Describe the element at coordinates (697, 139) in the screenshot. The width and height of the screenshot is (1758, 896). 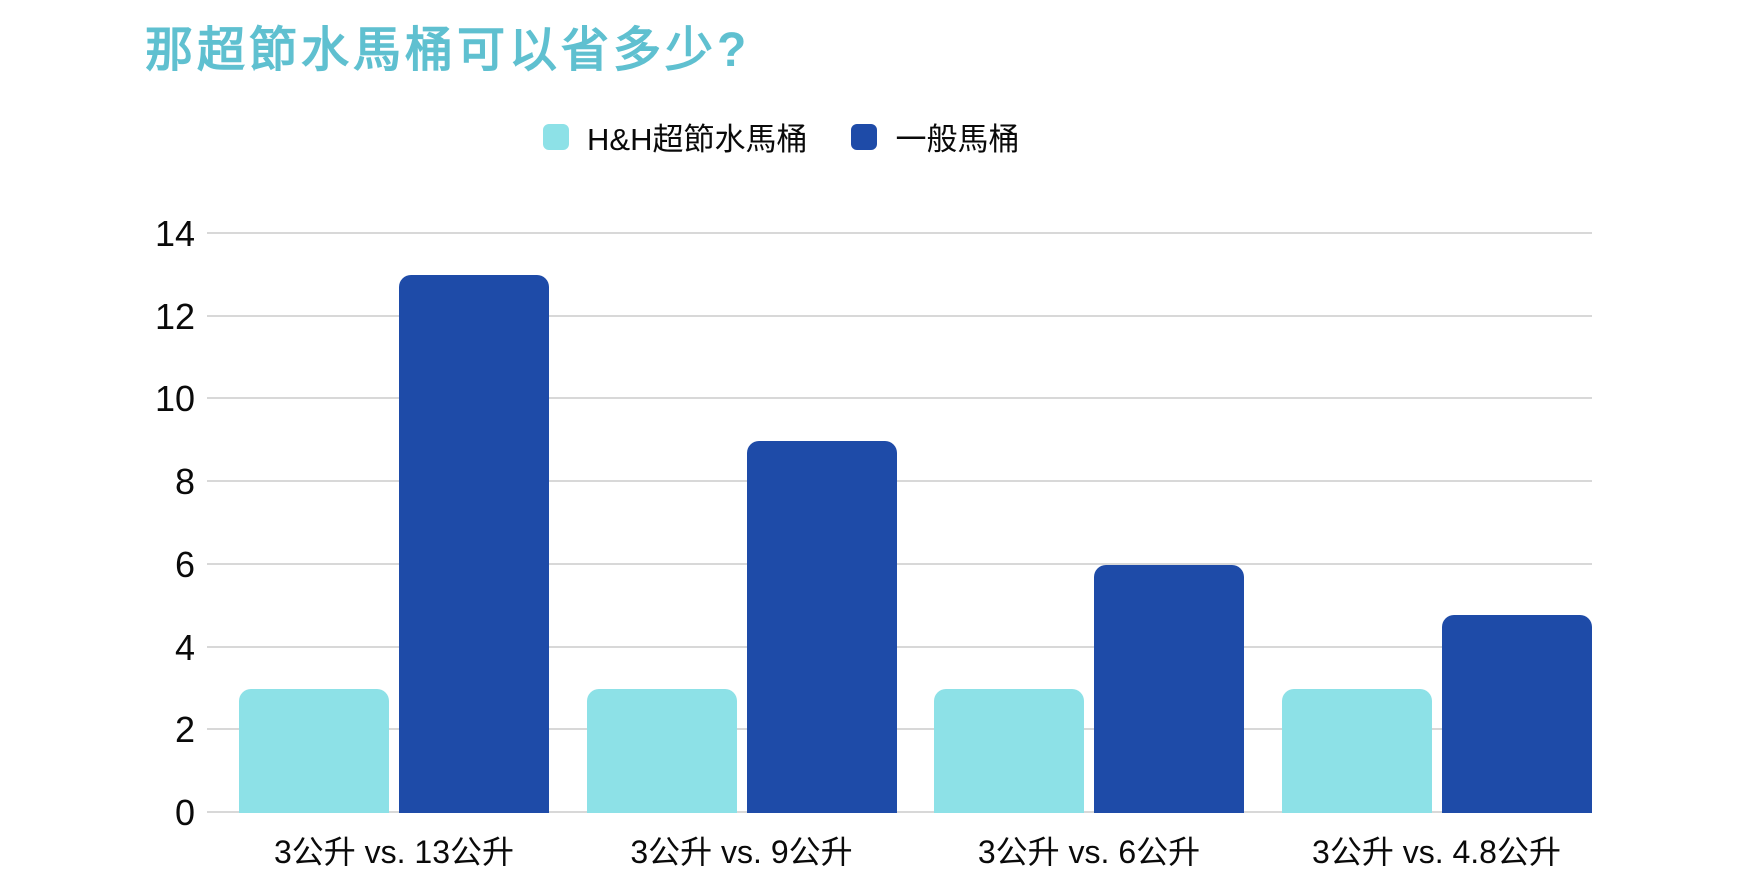
I see `legend-label-hh-toilet: H&H超節水馬桶` at that location.